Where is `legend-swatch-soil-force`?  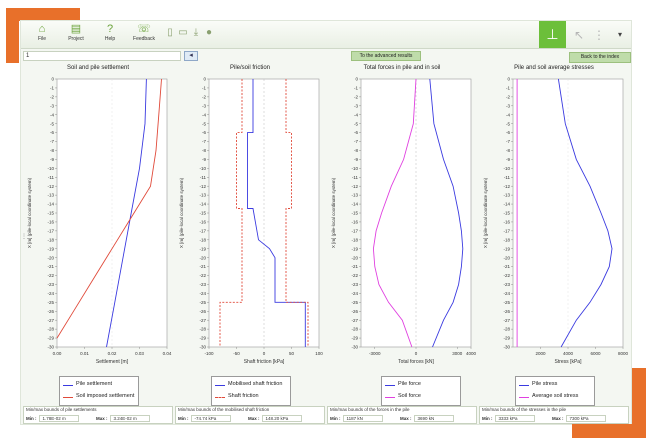
legend-swatch-soil-force is located at coordinates (390, 397).